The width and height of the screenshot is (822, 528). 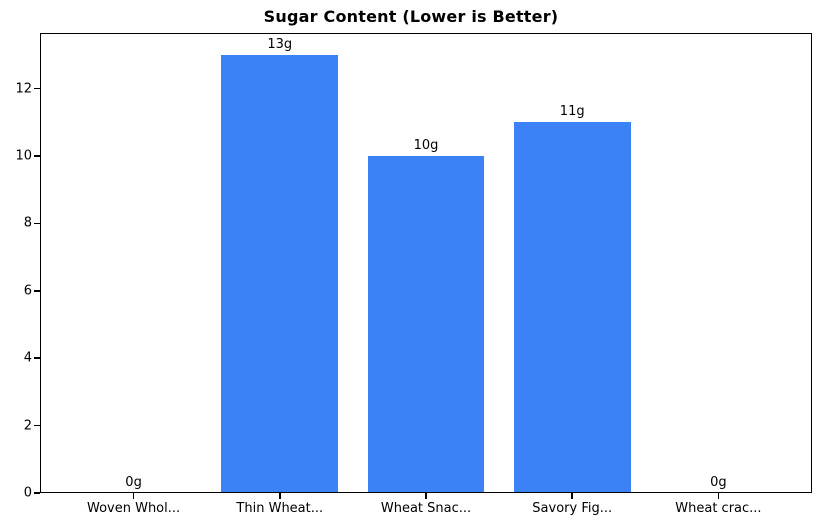 What do you see at coordinates (426, 145) in the screenshot?
I see `bar-value-label: 10g` at bounding box center [426, 145].